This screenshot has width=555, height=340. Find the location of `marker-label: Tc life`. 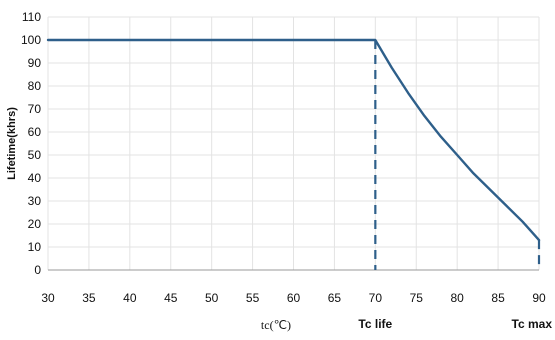

marker-label: Tc life is located at coordinates (375, 324).